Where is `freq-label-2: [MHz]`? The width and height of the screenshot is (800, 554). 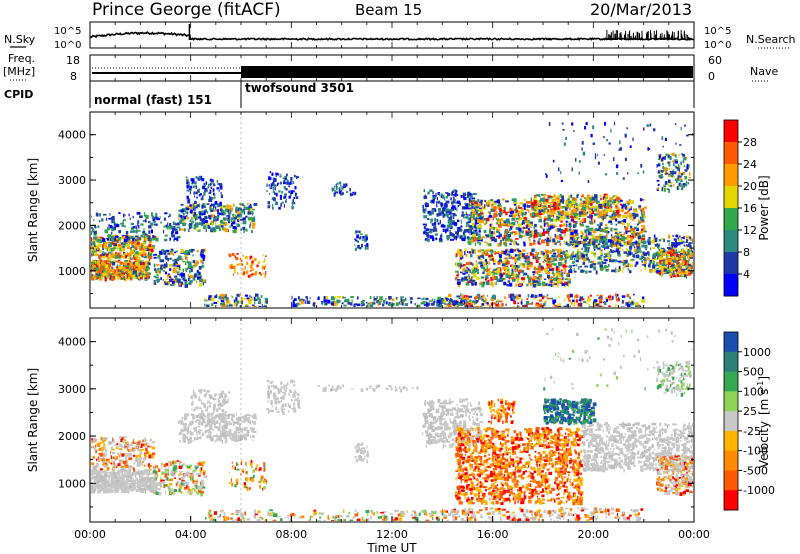 freq-label-2: [MHz] is located at coordinates (19, 71).